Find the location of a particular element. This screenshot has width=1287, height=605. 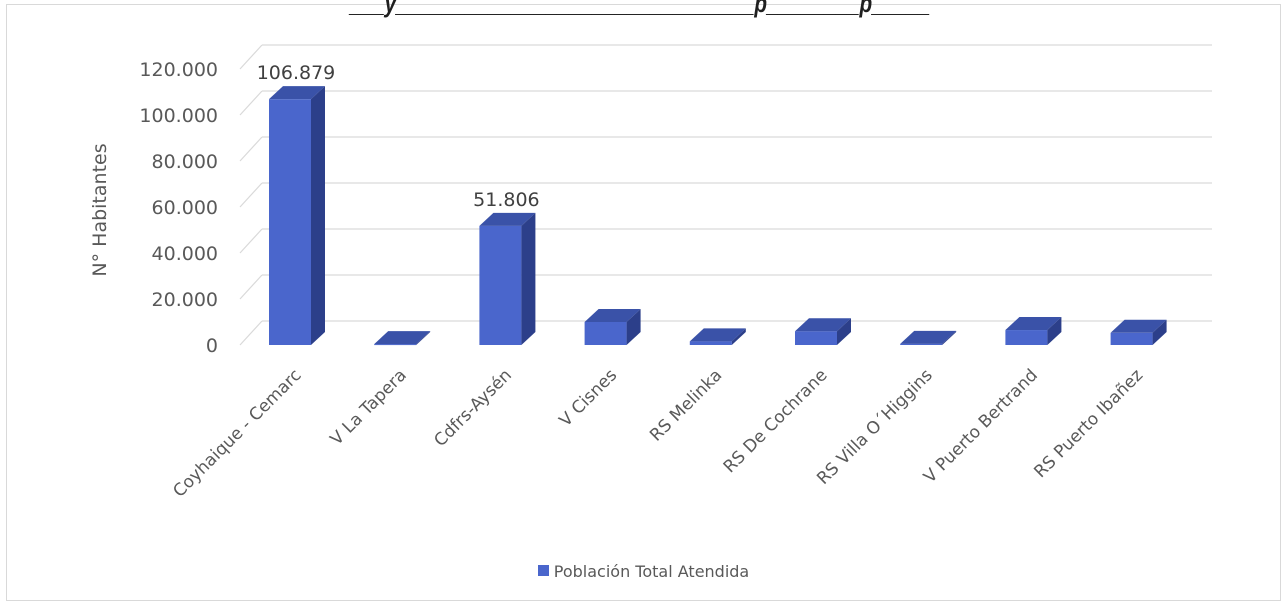

y-tick-labels: 0 20.000 40.000 60.000 80.000 100.000 120.000 is located at coordinates (178, 208).